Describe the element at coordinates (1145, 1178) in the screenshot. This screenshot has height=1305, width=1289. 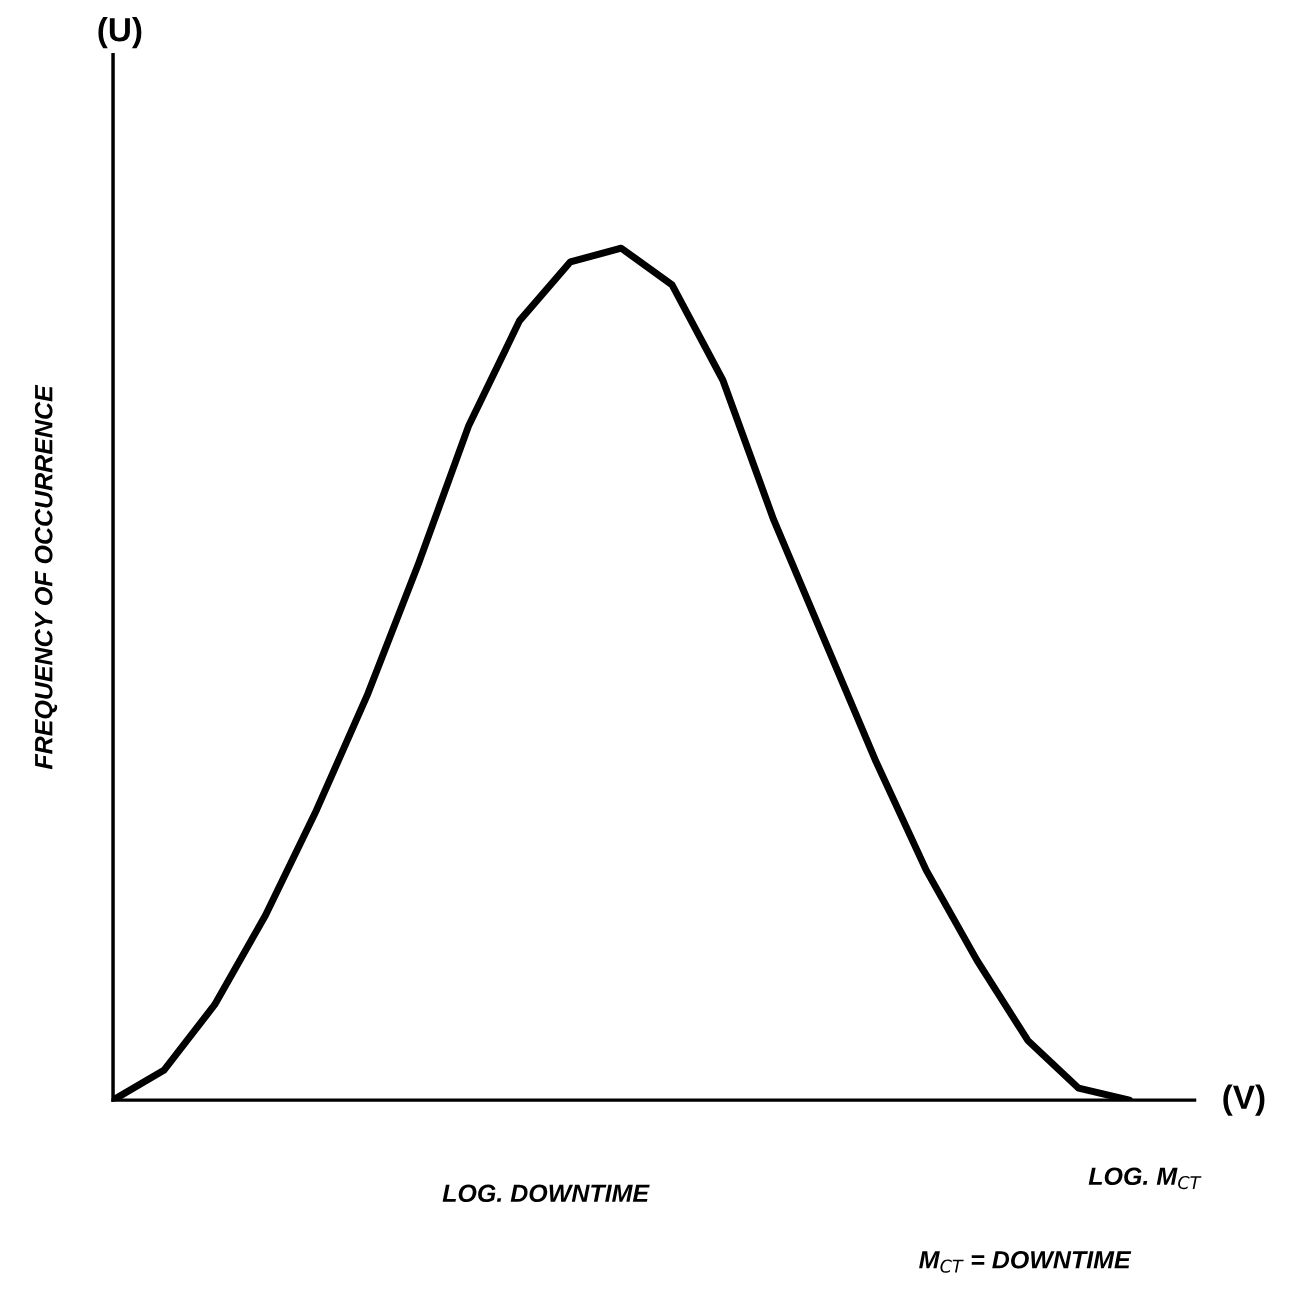
I see `text: LOG. M$_{CT}$` at that location.